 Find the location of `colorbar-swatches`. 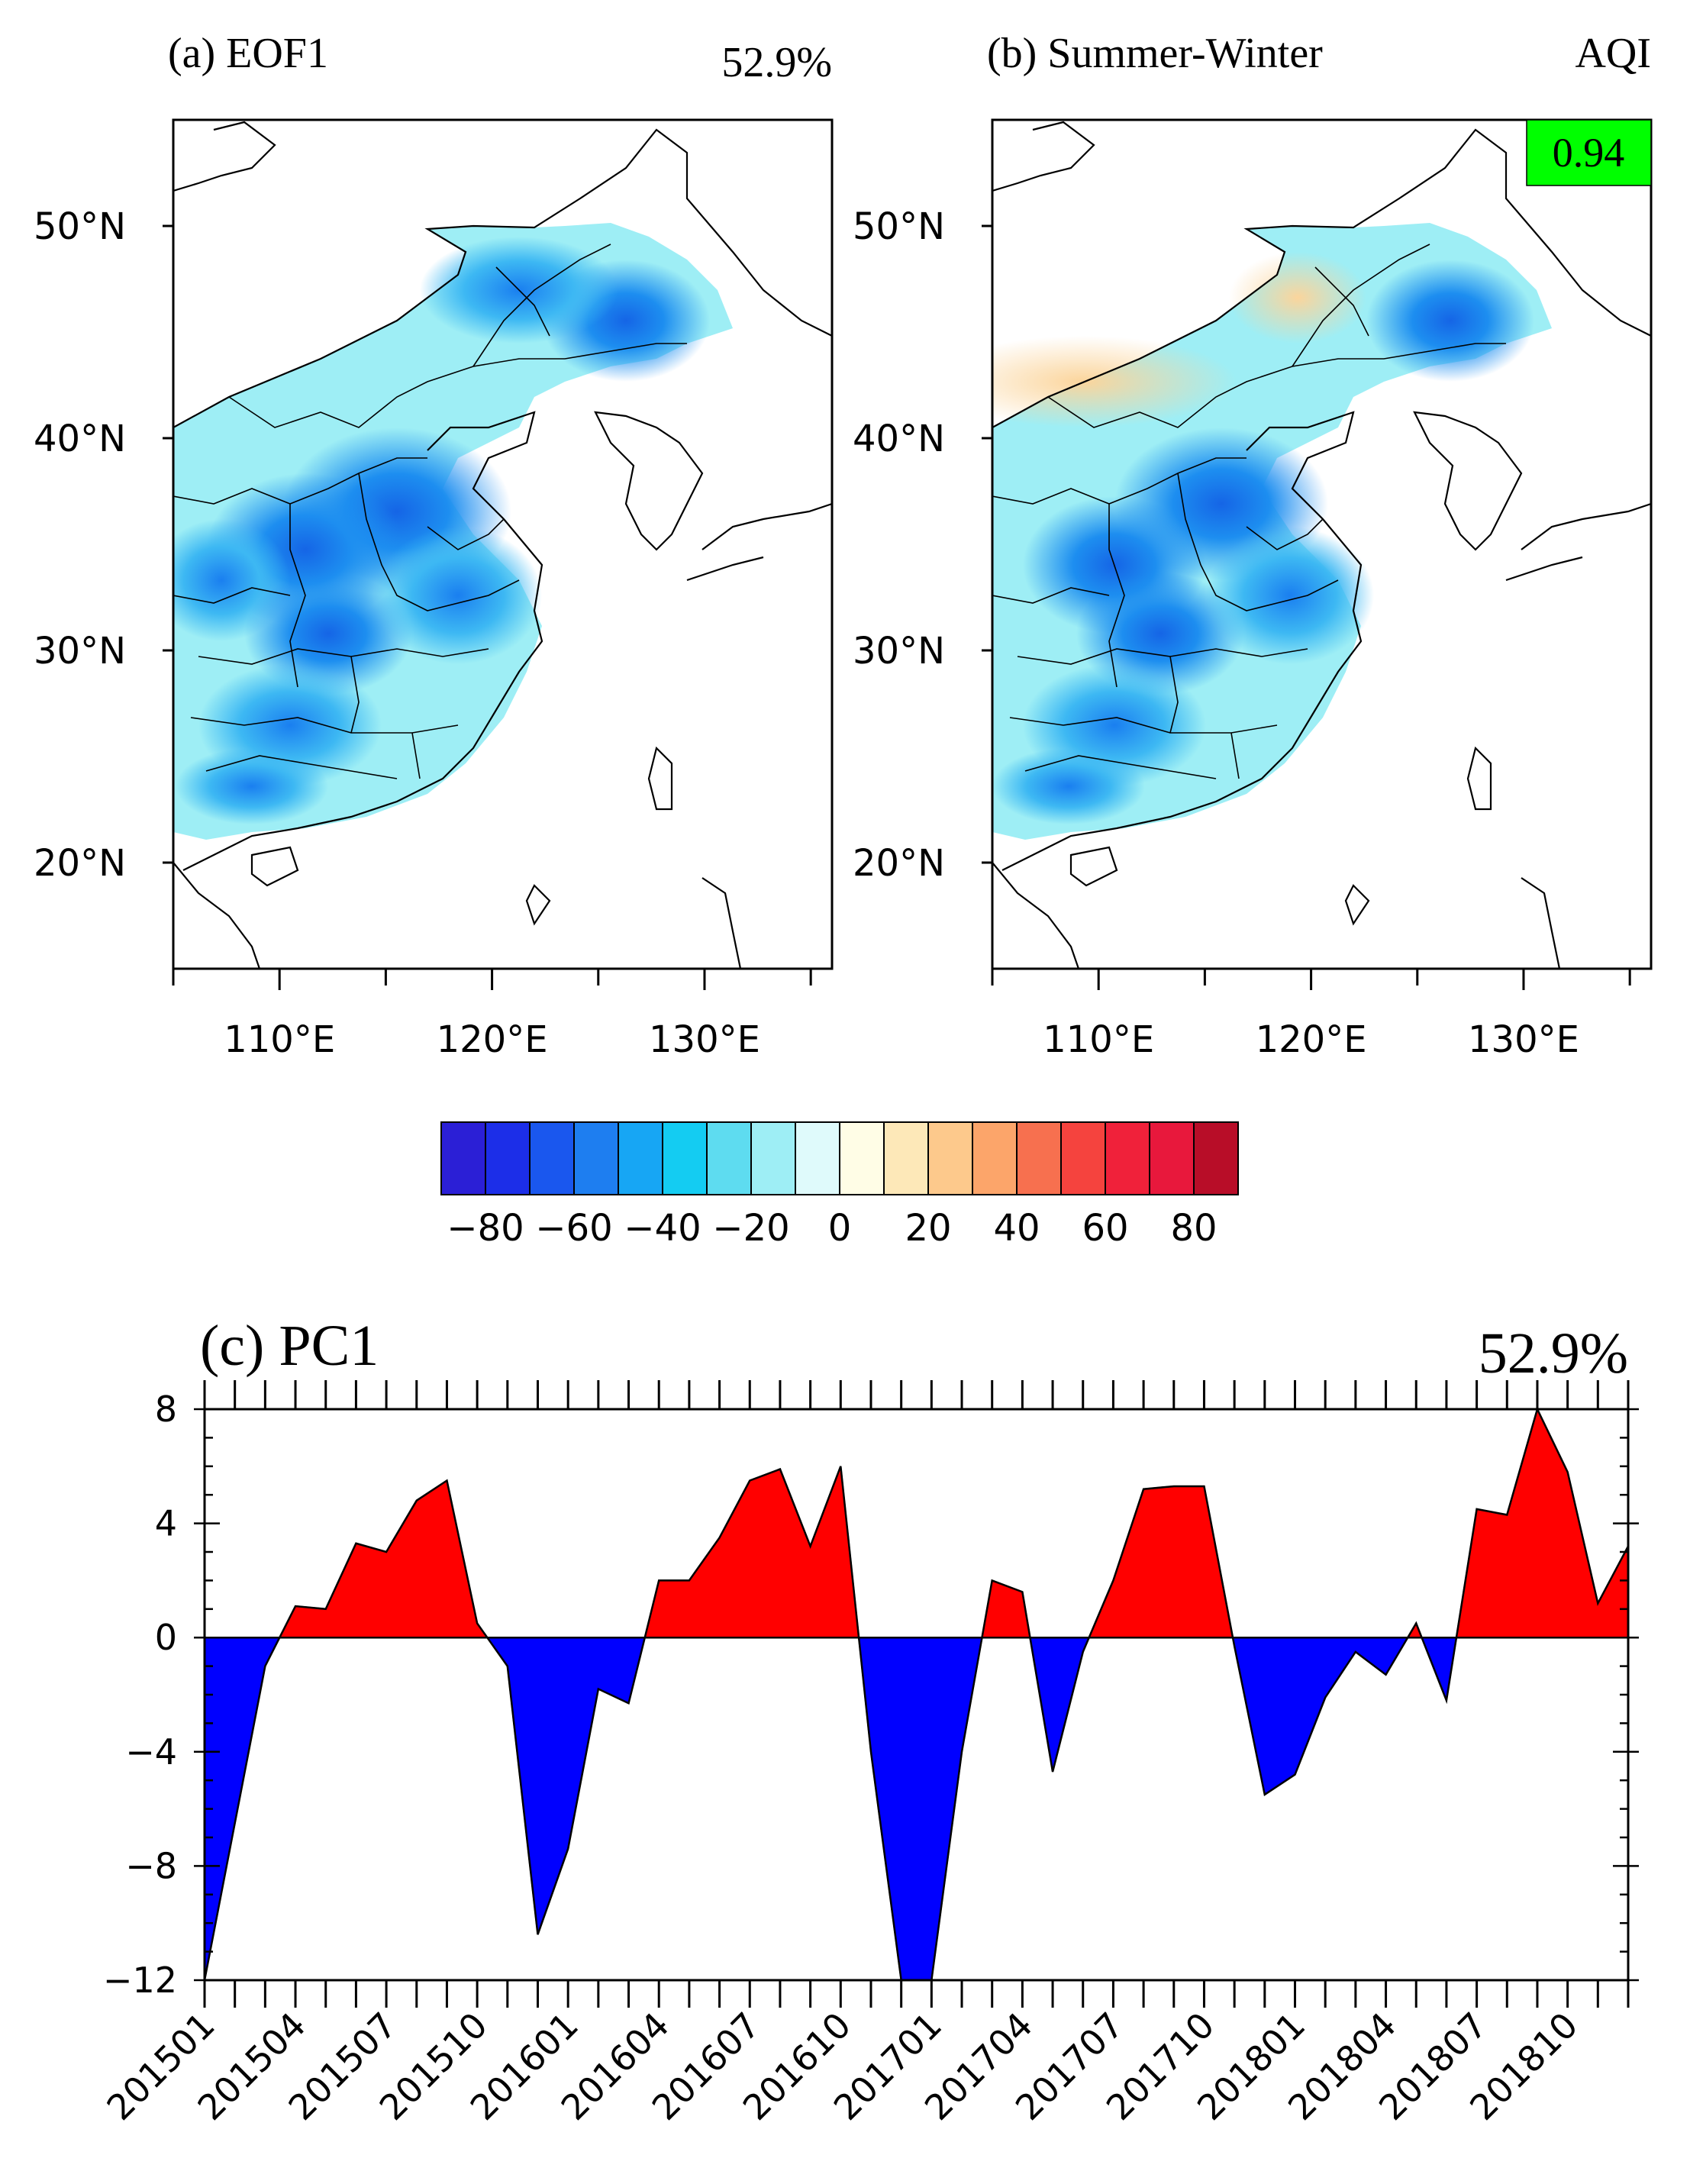

colorbar-swatches is located at coordinates (839, 1158).